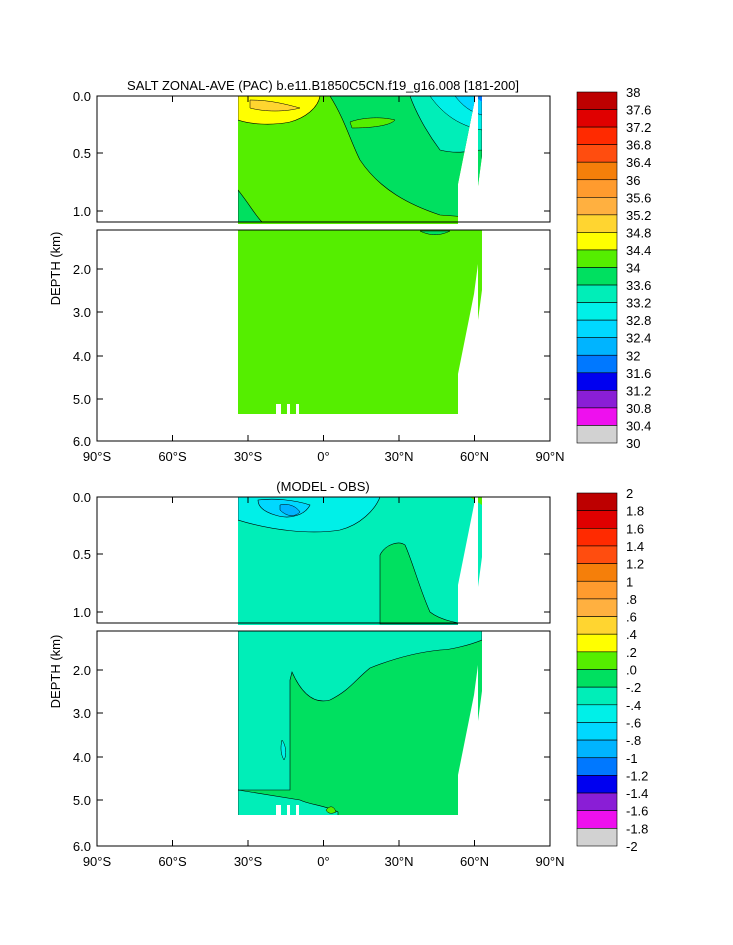 This screenshot has width=733, height=945. What do you see at coordinates (638, 127) in the screenshot?
I see `colorbar-label: 37.2` at bounding box center [638, 127].